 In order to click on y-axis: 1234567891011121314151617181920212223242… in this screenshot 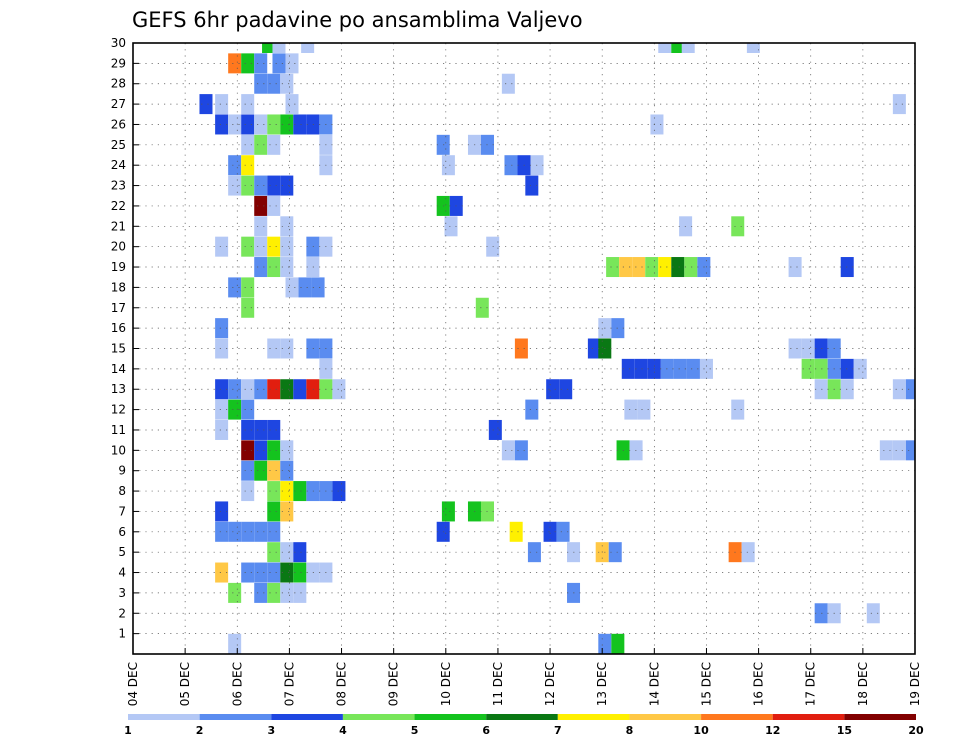, I will do `click(125, 338)`.